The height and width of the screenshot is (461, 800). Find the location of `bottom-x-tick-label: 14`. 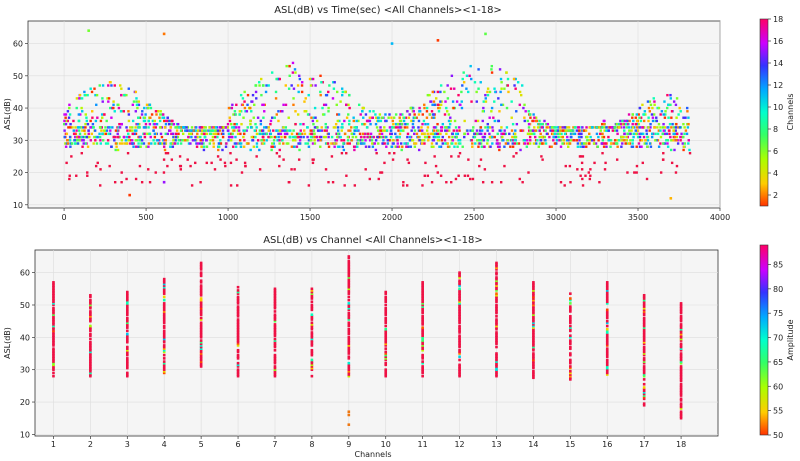

bottom-x-tick-label: 14 is located at coordinates (533, 444).